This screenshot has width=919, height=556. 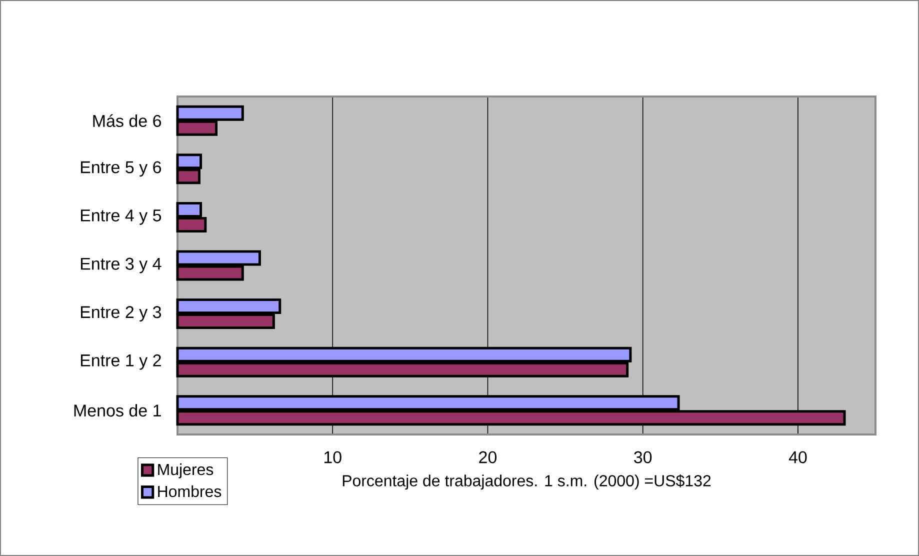 I want to click on x-tick-label: 40, so click(x=797, y=457).